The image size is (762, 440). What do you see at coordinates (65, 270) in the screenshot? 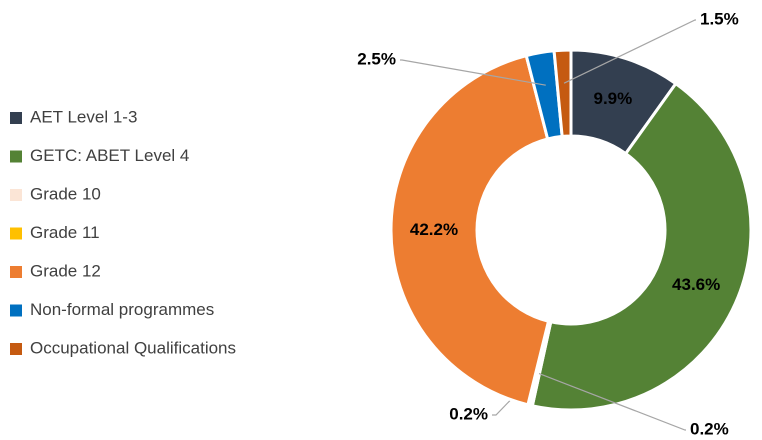
I see `legend-label: Grade 12` at bounding box center [65, 270].